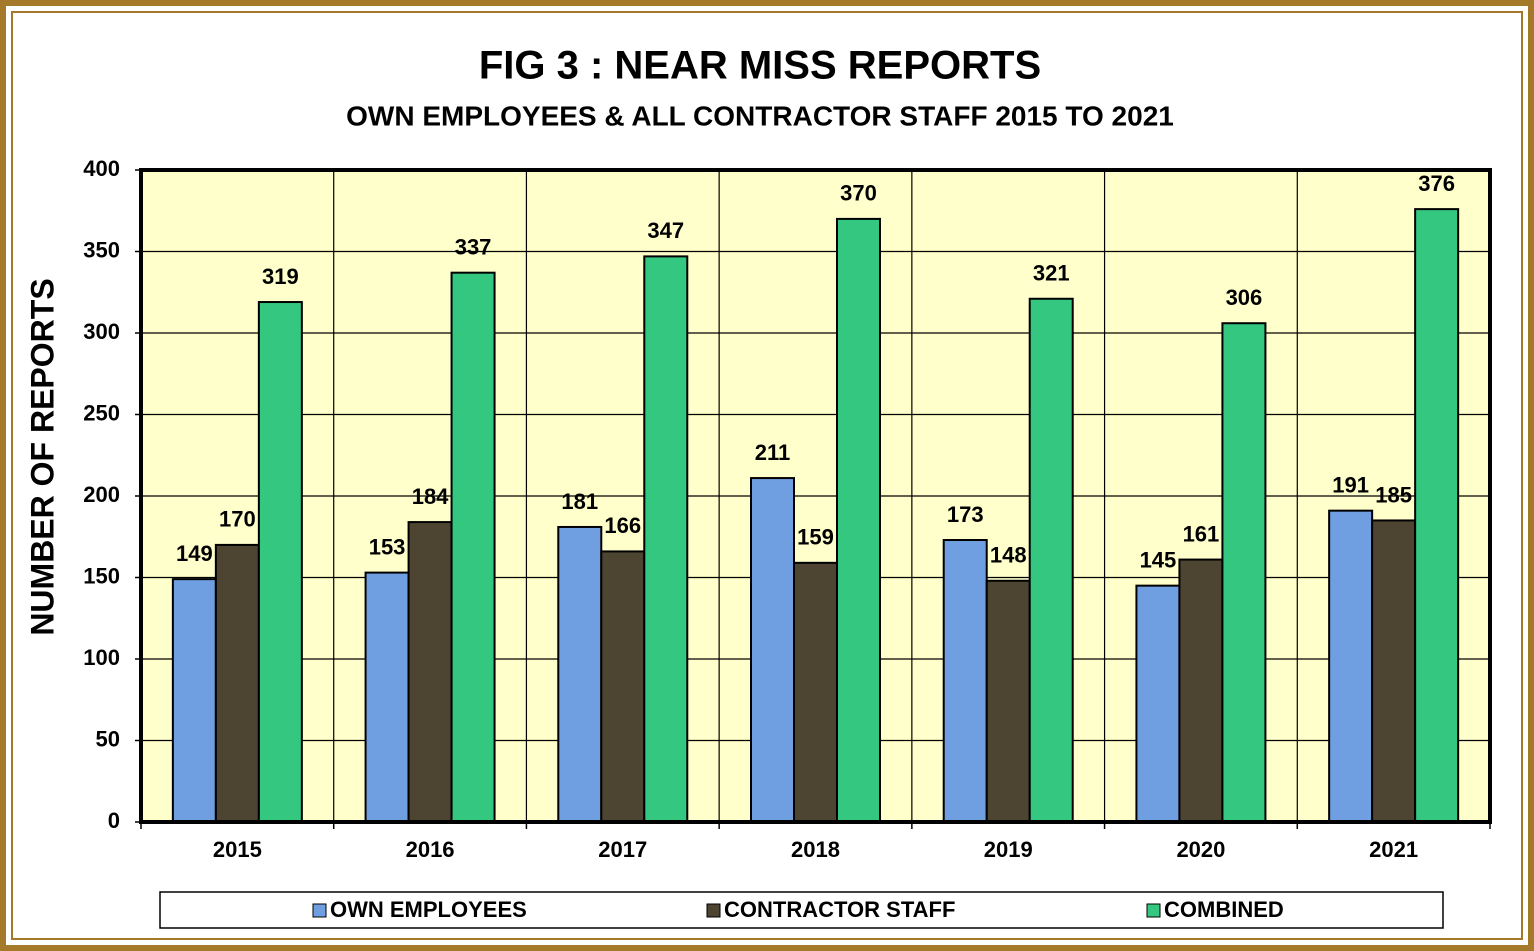  I want to click on value-label: 337, so click(473, 247).